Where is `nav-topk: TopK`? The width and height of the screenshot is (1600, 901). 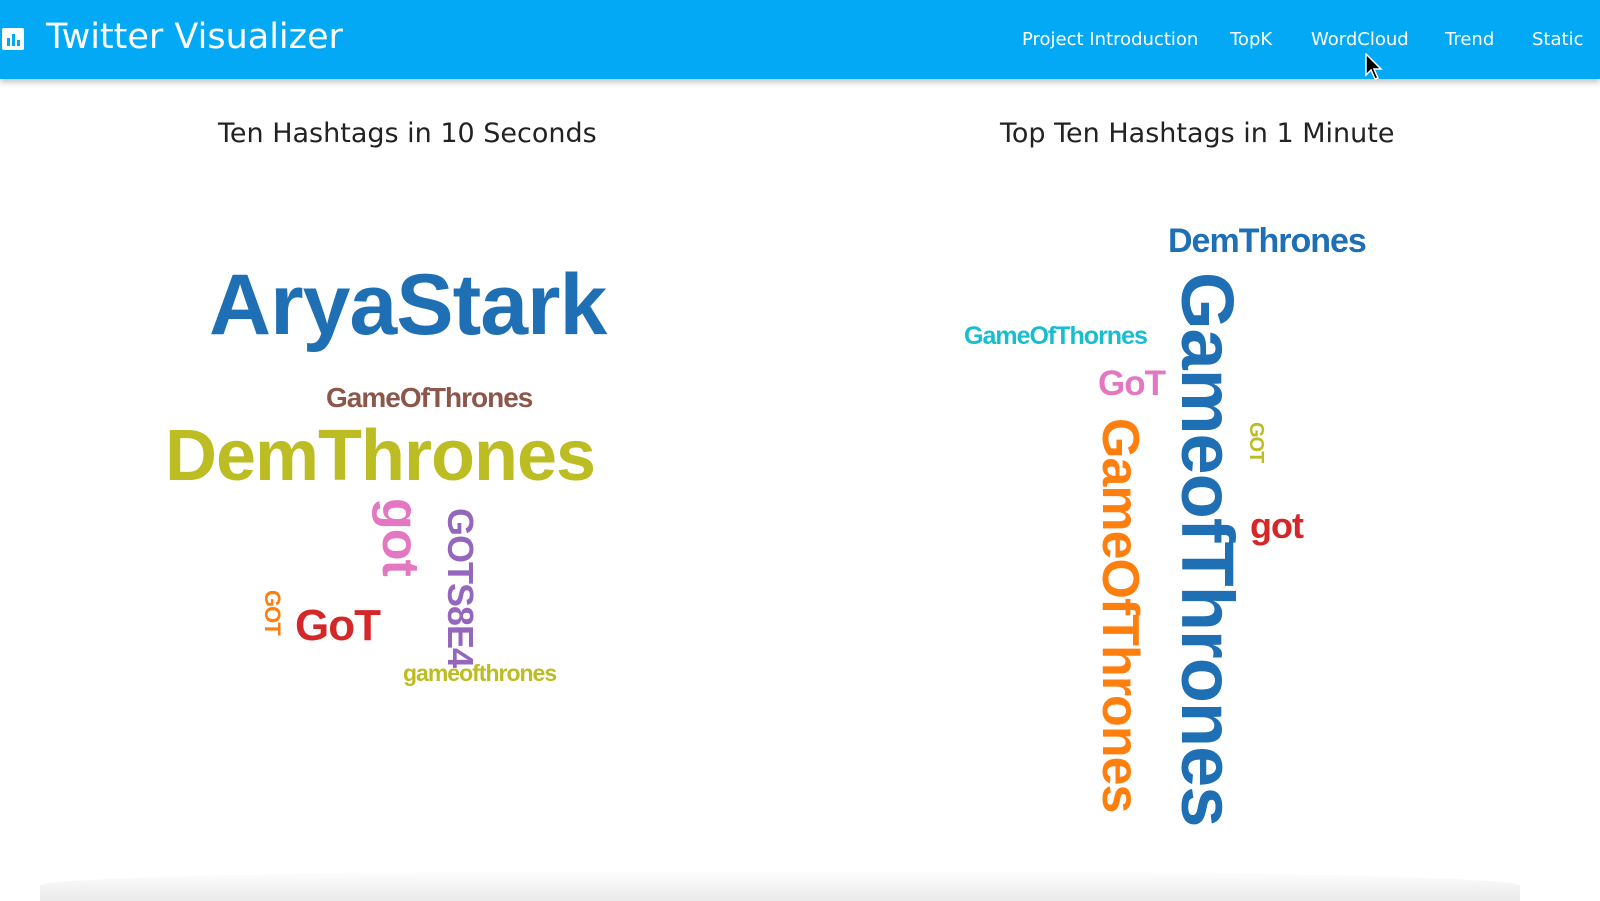
nav-topk: TopK is located at coordinates (1251, 39).